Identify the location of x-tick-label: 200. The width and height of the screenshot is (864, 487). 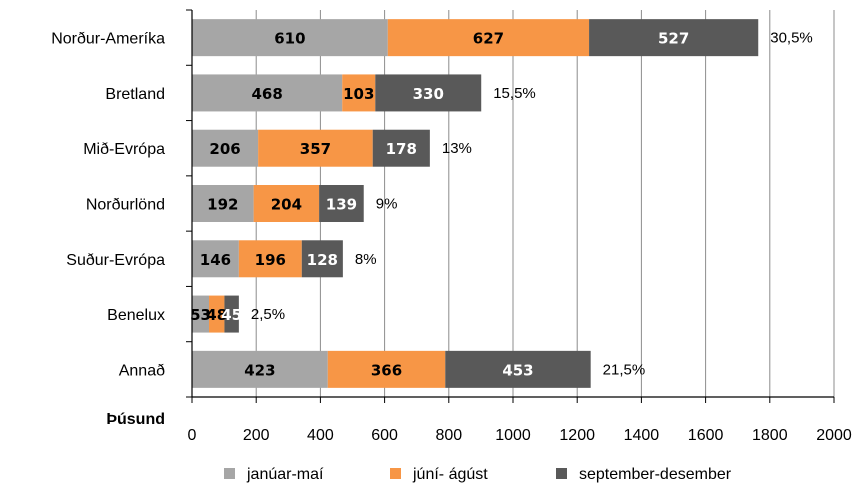
(256, 435).